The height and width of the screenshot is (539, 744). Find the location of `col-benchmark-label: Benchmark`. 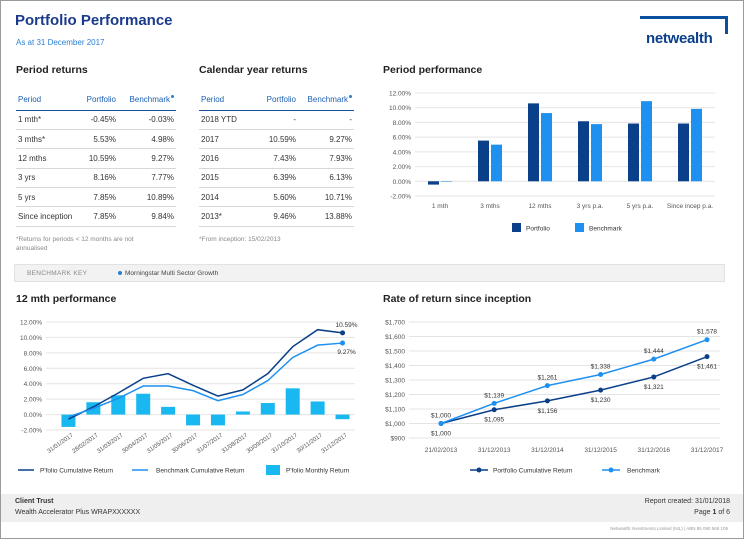

col-benchmark-label: Benchmark is located at coordinates (149, 99).